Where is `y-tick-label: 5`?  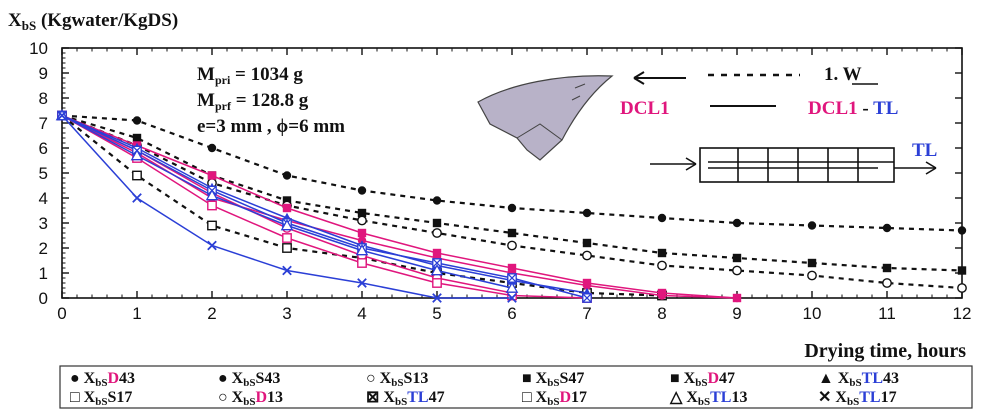 y-tick-label: 5 is located at coordinates (43, 173).